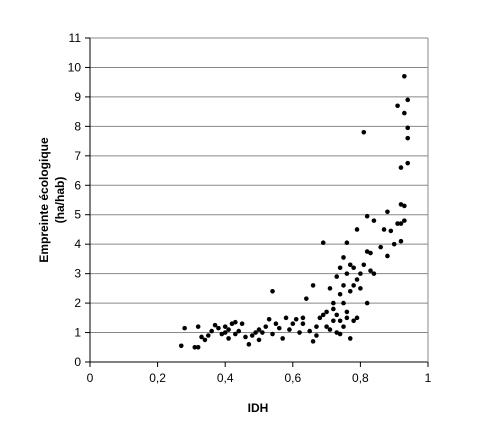 This screenshot has width=493, height=432. Describe the element at coordinates (77, 244) in the screenshot. I see `y-tick-label: 4` at that location.